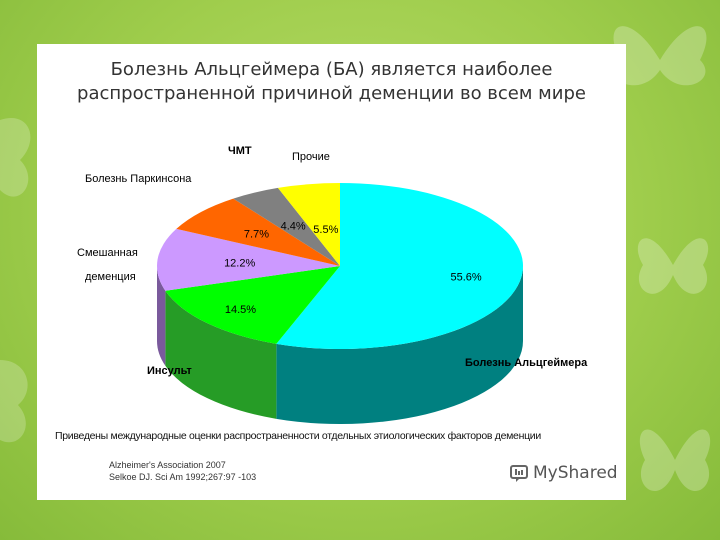  What do you see at coordinates (240, 151) in the screenshot?
I see `category-label-tbi: ЧМТ` at bounding box center [240, 151].